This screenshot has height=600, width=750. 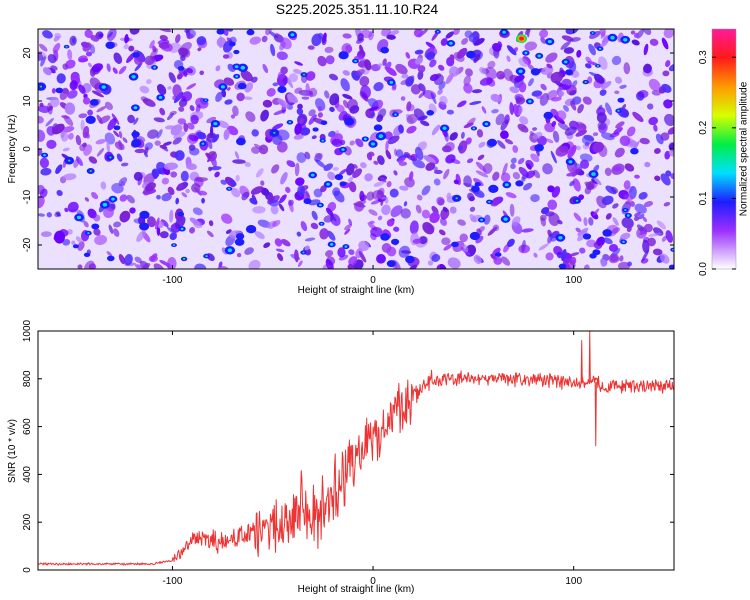 What do you see at coordinates (373, 581) in the screenshot?
I see `snr-x-tick-label: 0` at bounding box center [373, 581].